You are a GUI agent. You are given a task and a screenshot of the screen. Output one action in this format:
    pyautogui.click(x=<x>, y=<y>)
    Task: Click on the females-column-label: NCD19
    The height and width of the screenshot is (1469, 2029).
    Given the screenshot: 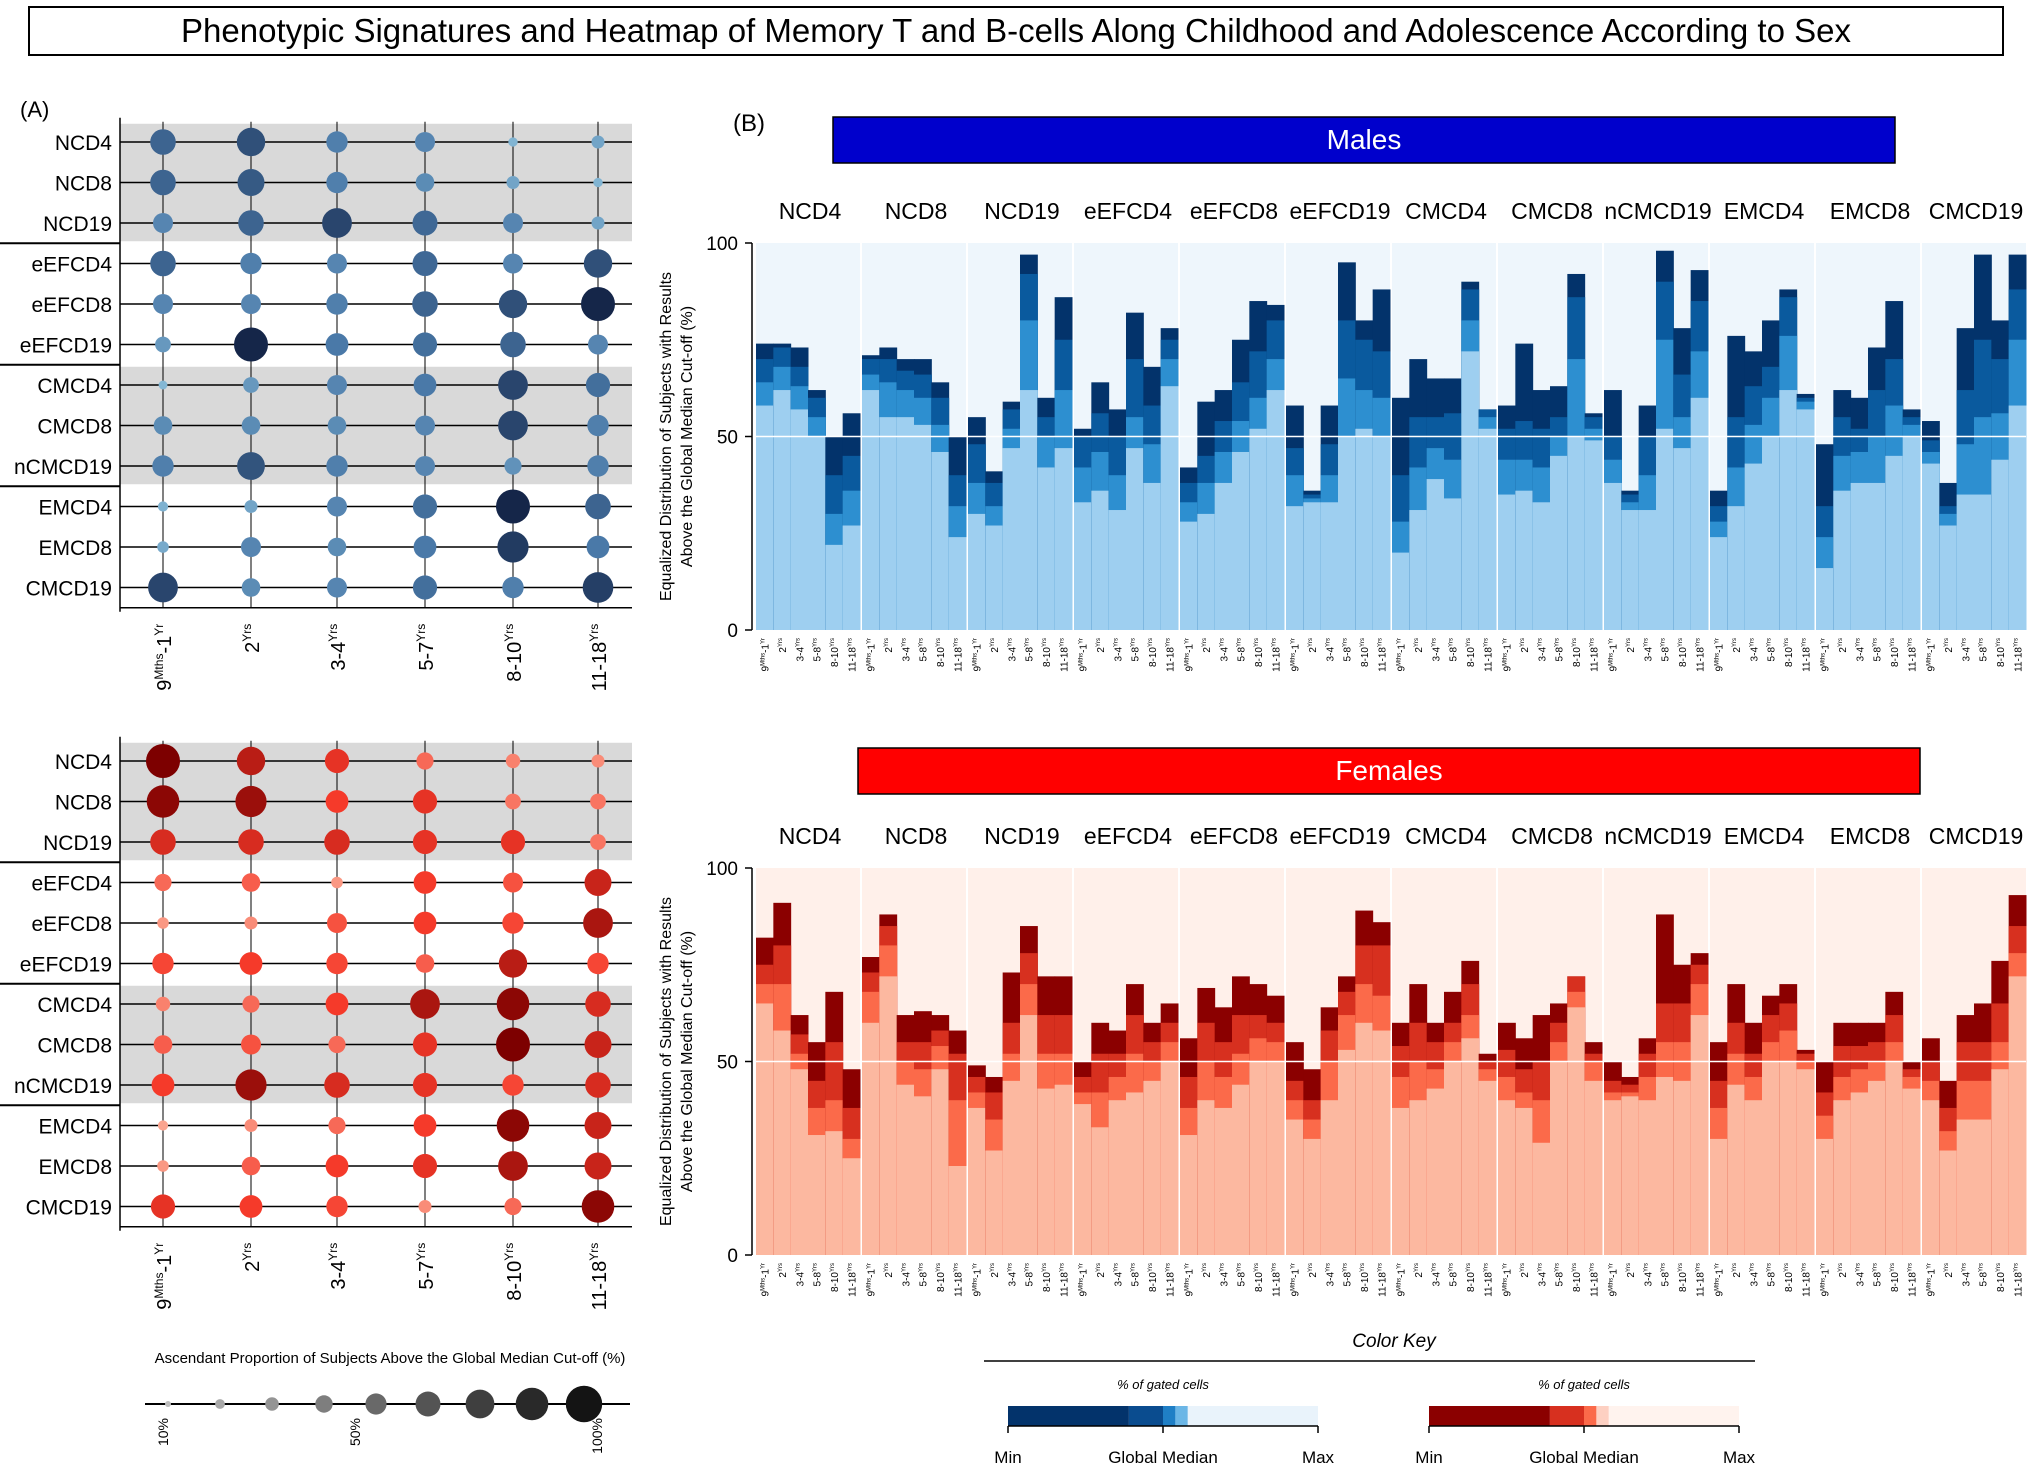 What is the action you would take?
    pyautogui.click(x=1021, y=836)
    